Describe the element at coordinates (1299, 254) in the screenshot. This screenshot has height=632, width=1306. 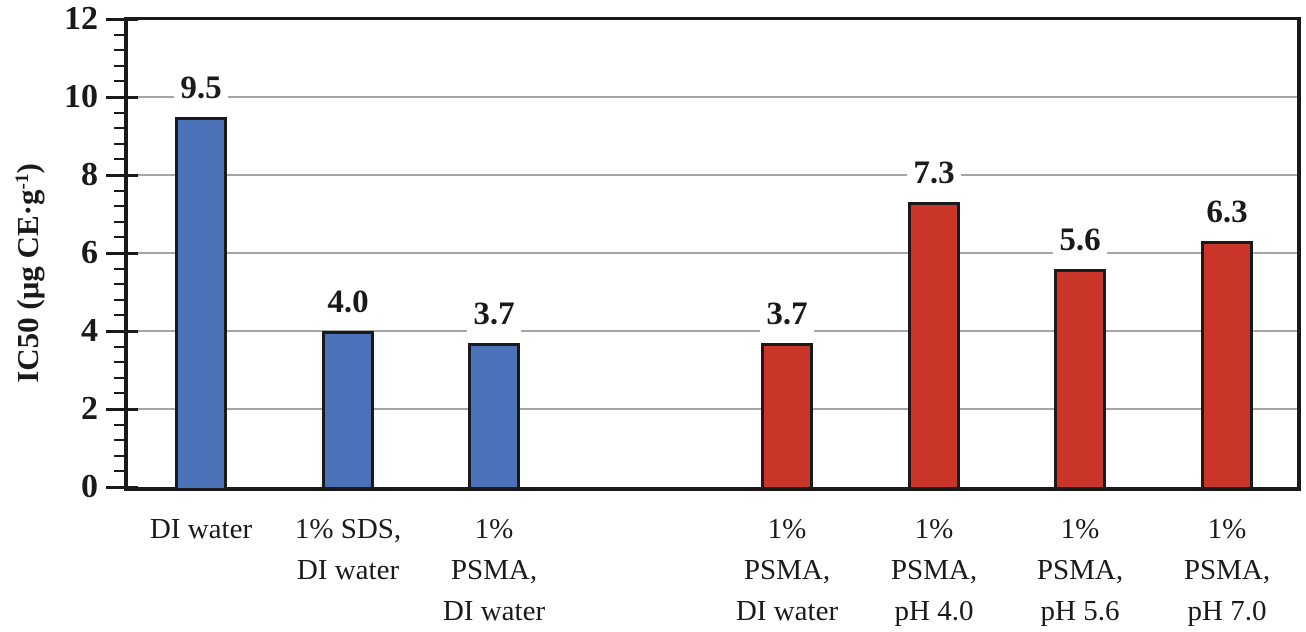
I see `plot-right-border` at that location.